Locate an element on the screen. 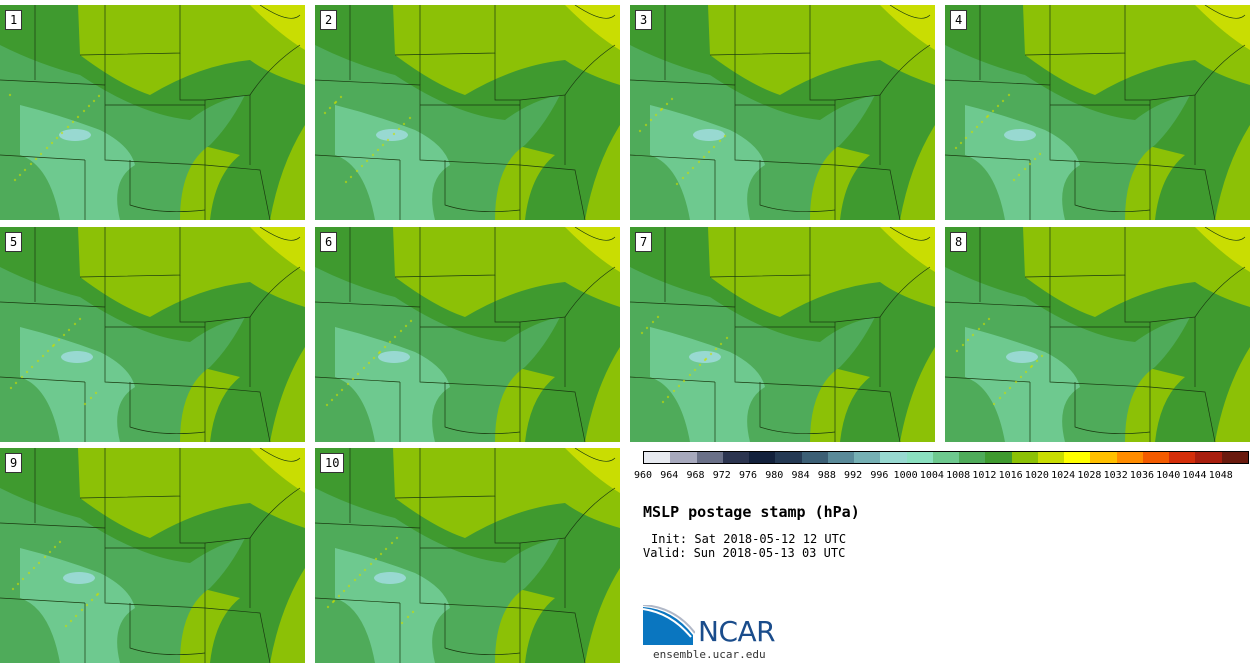 The height and width of the screenshot is (663, 1260). member-number: 3 is located at coordinates (644, 20).